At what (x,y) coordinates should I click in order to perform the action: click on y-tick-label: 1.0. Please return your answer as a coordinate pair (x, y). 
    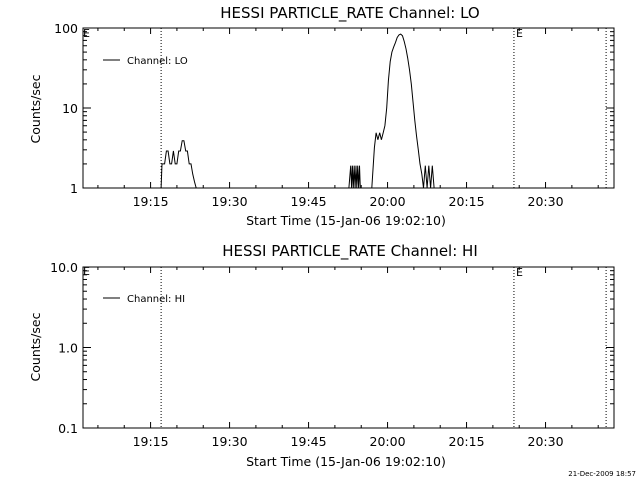
    Looking at the image, I should click on (68, 348).